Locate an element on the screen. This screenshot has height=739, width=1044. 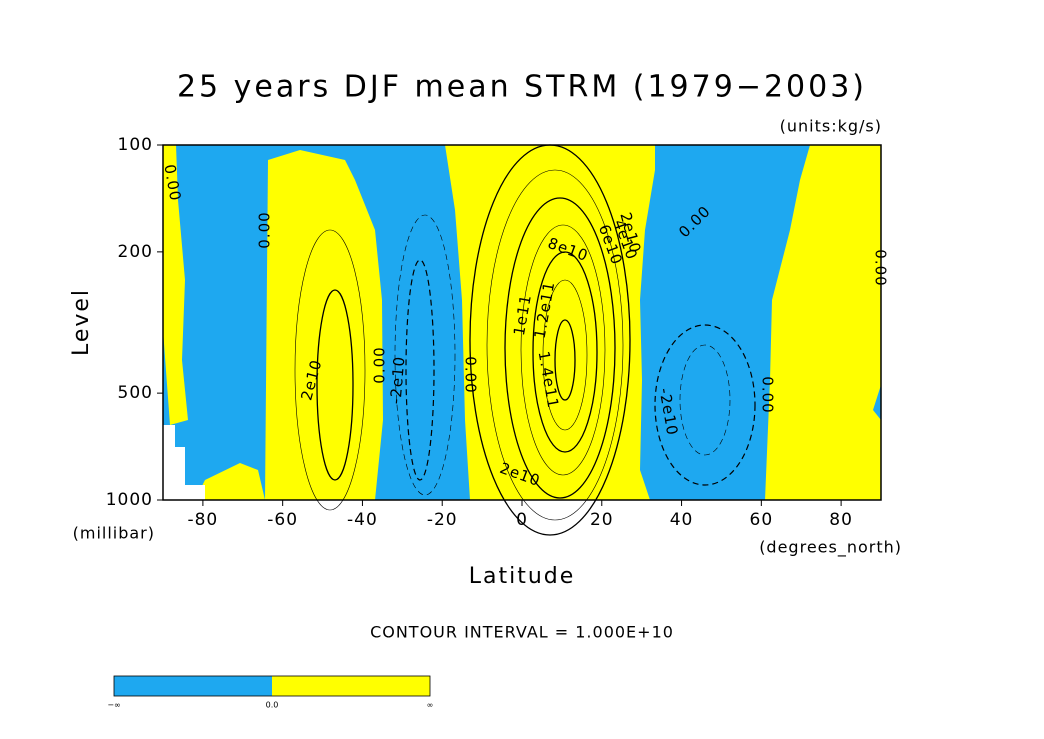
x-tick-label: 80 is located at coordinates (841, 520).